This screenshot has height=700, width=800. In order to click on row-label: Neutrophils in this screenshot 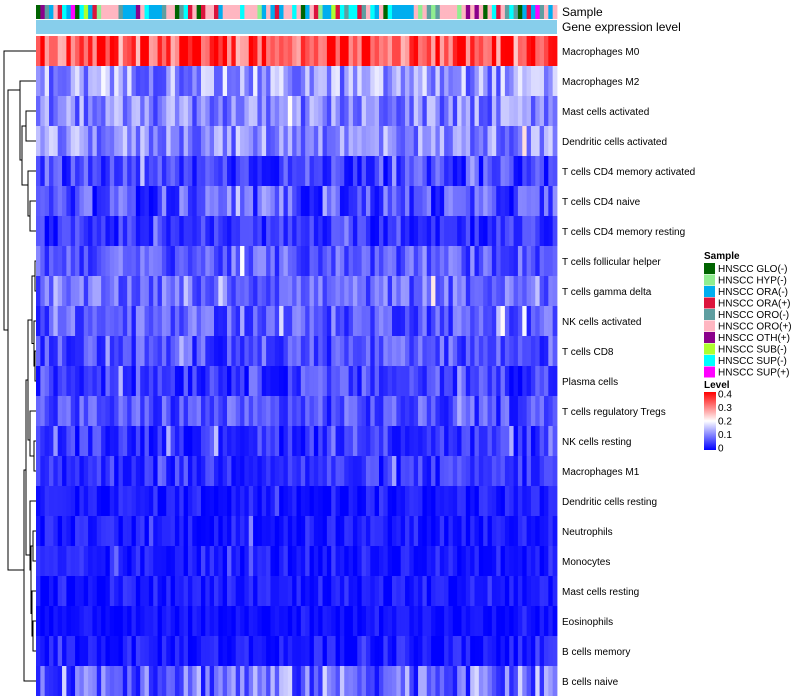, I will do `click(587, 532)`.